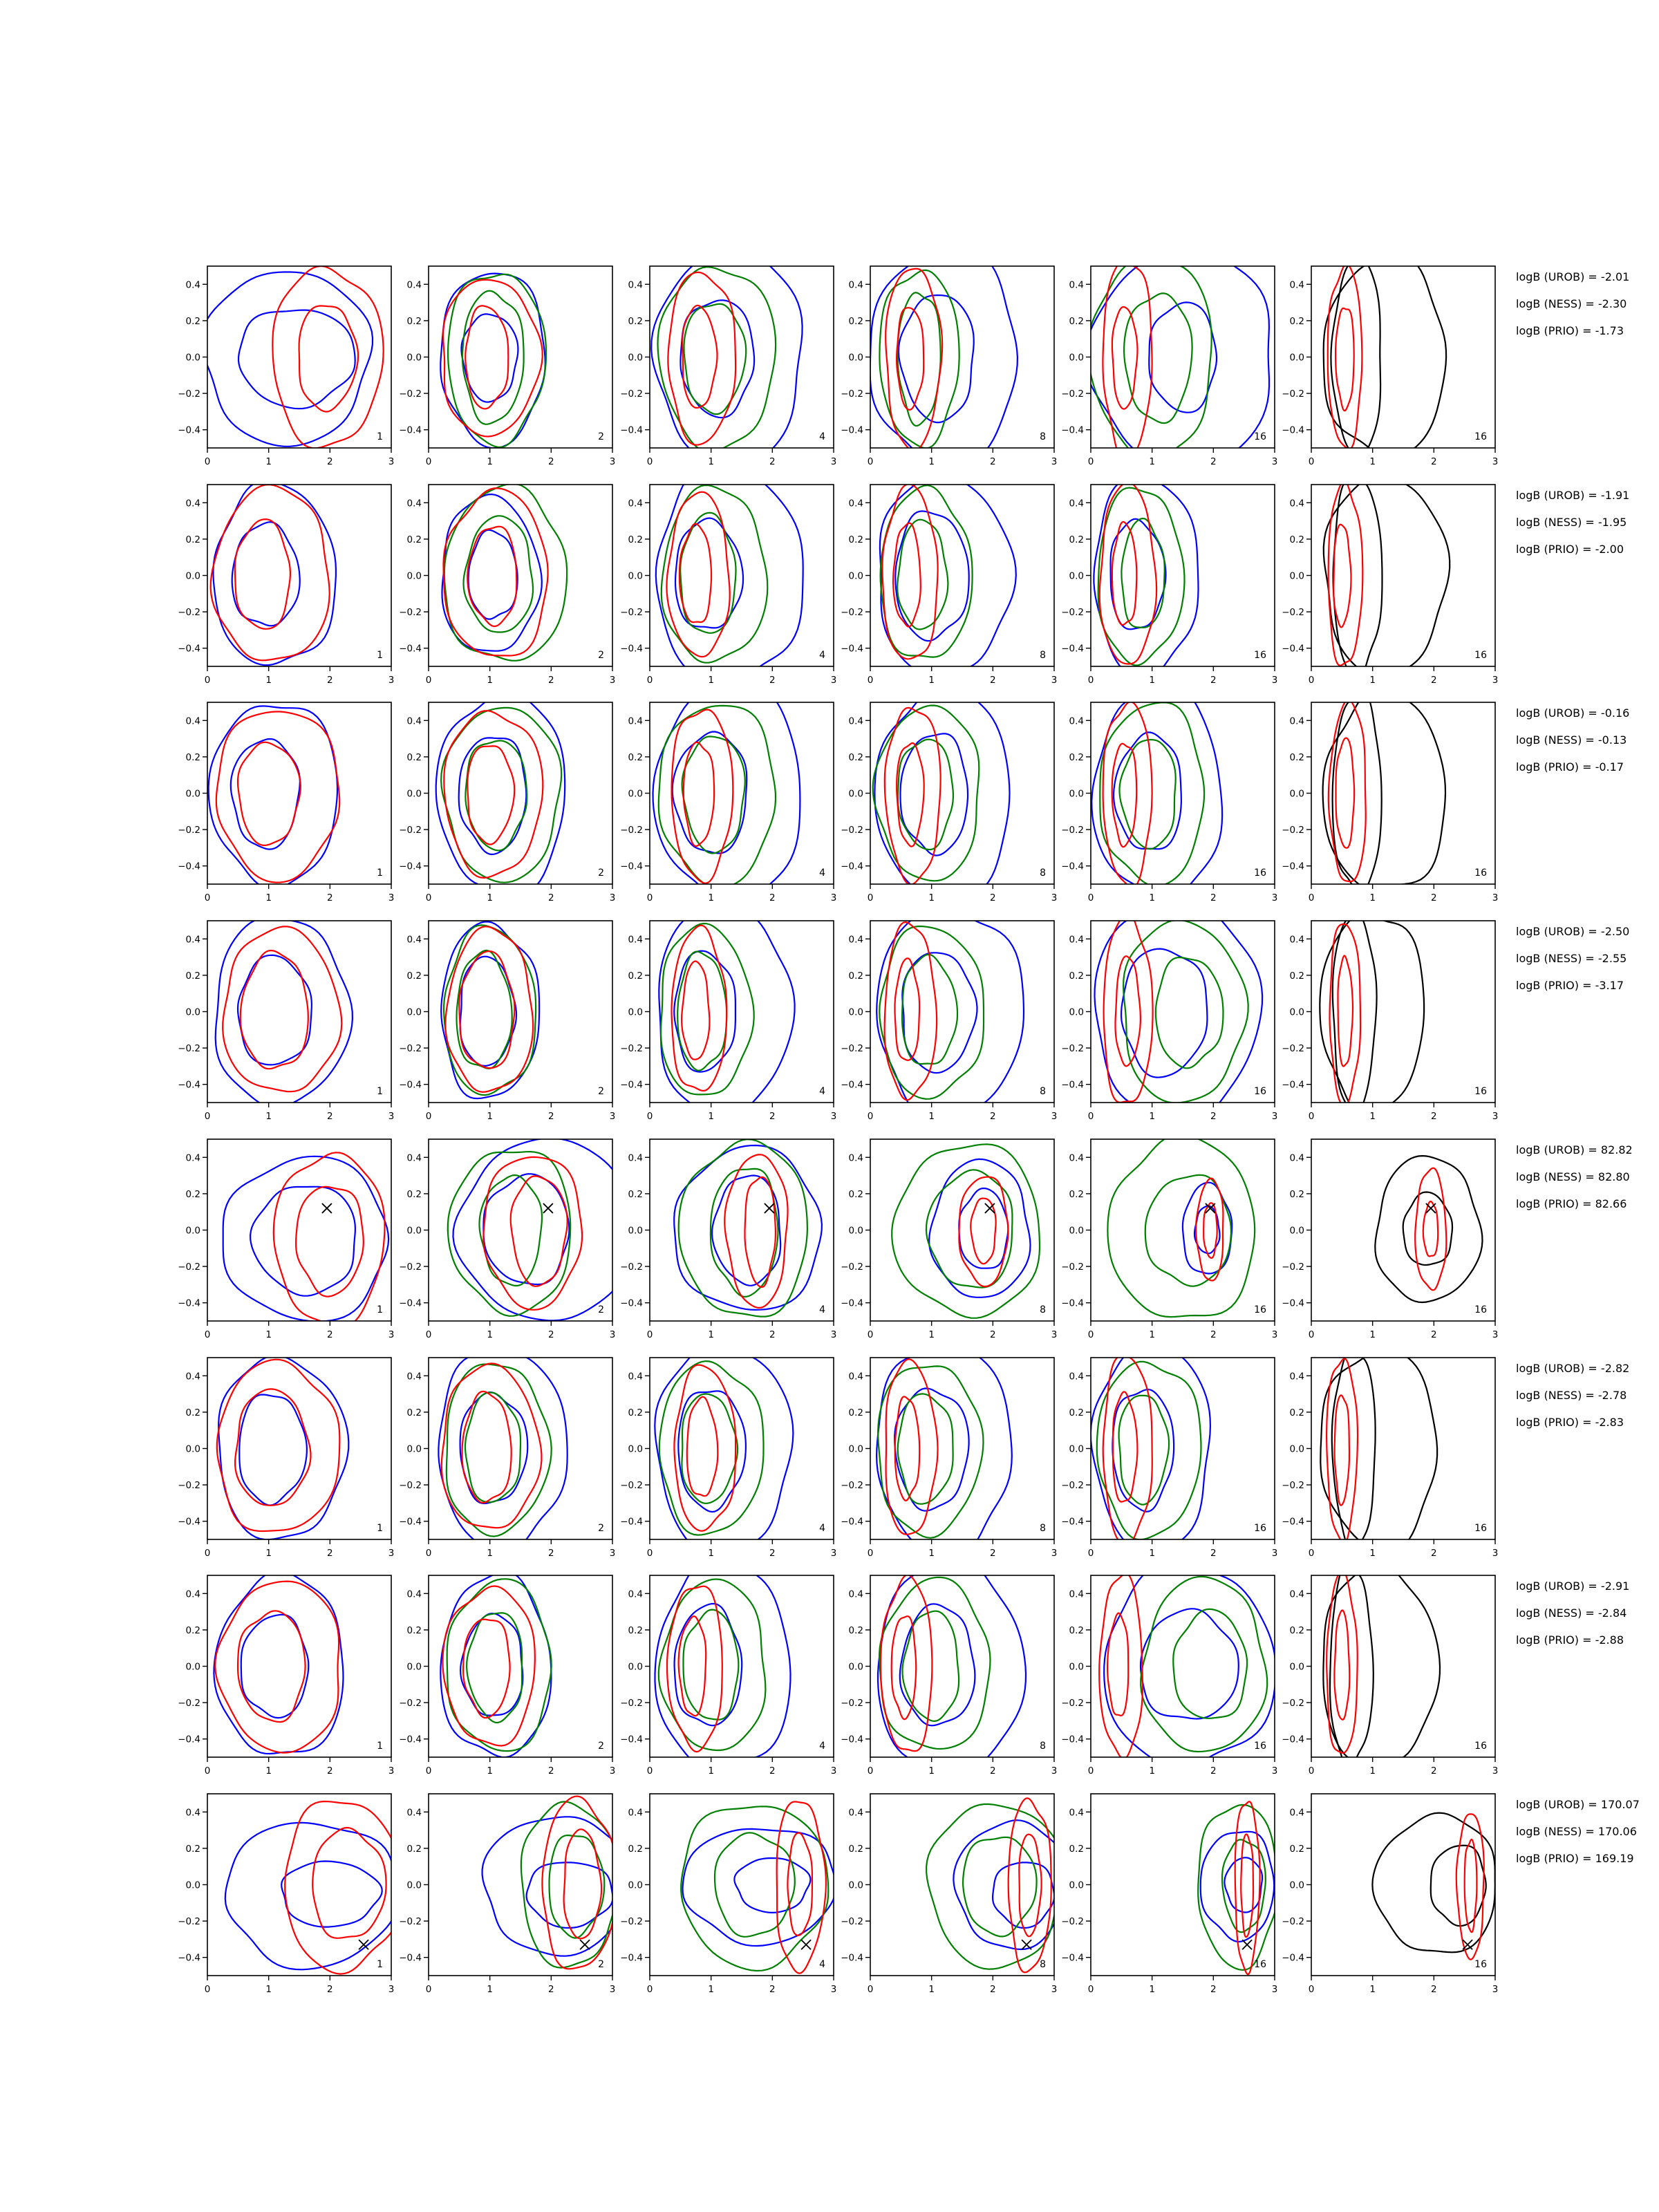  Describe the element at coordinates (1570, 1422) in the screenshot. I see `log-bayes-factor-label: logB (PRIO) = -2.83` at that location.